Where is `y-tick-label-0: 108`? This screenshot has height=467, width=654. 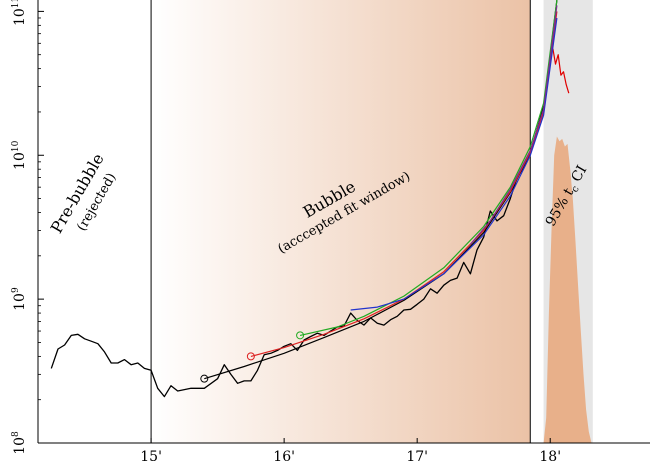
y-tick-label-0: 108 is located at coordinates (19, 443).